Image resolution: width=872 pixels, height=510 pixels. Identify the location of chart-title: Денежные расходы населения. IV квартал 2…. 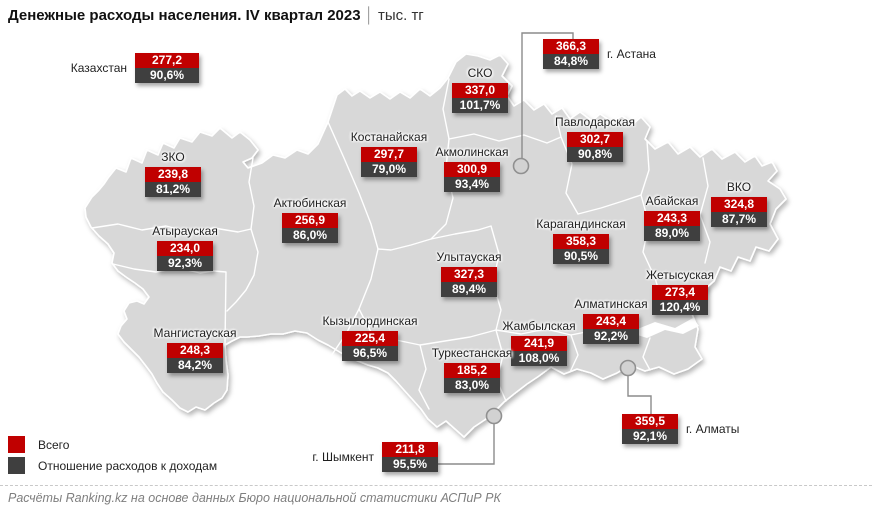
(216, 15).